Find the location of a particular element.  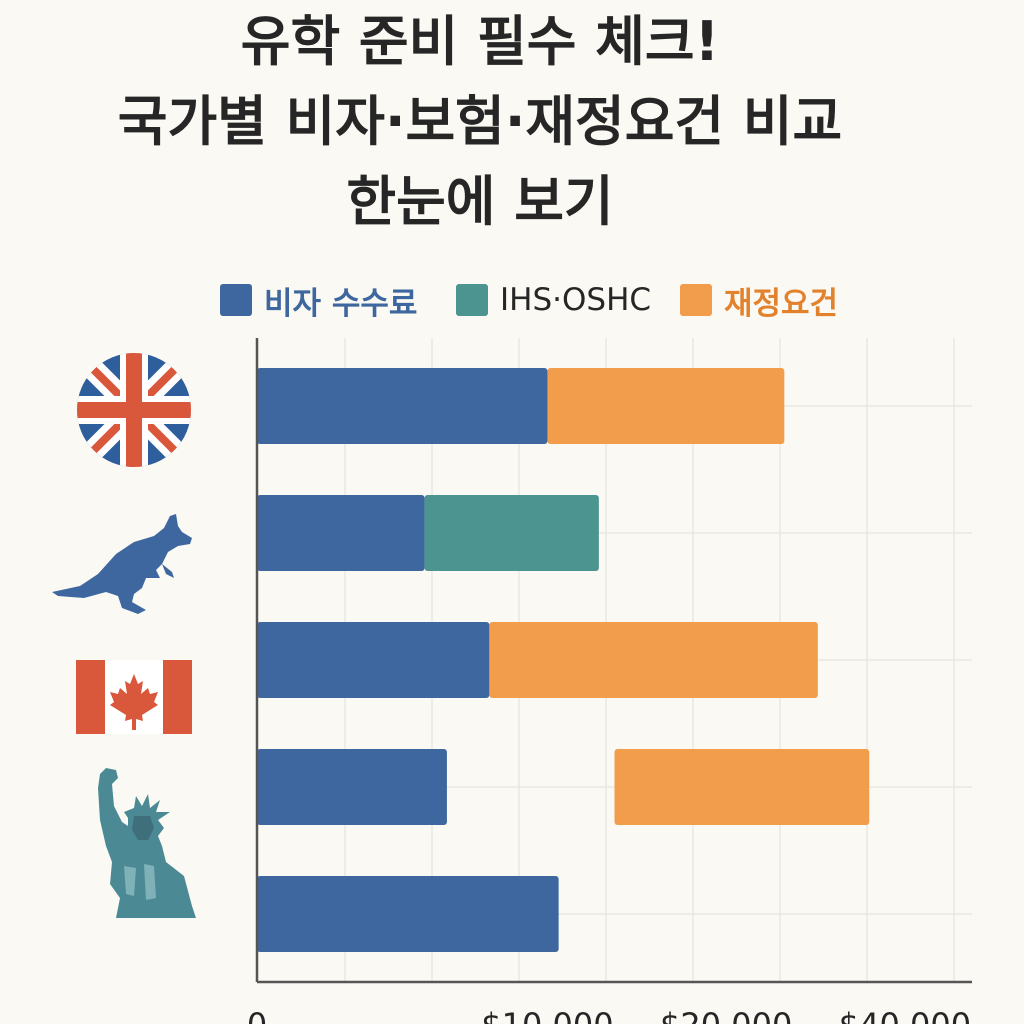

legend-item-financial: 재정요건 is located at coordinates (759, 300).